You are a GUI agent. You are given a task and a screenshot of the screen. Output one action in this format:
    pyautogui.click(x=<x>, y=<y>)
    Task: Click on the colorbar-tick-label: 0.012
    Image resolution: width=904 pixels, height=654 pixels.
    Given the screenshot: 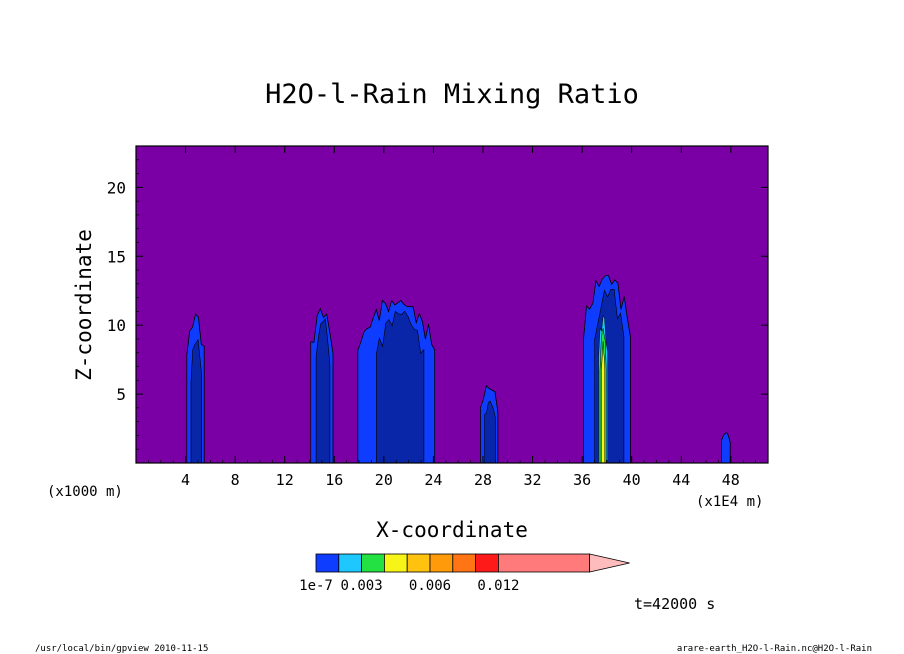 What is the action you would take?
    pyautogui.click(x=498, y=586)
    